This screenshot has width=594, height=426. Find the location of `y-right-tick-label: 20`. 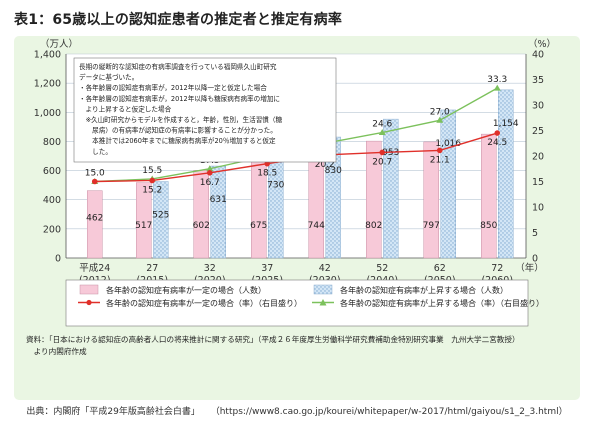

y-right-tick-label: 20 is located at coordinates (538, 157).